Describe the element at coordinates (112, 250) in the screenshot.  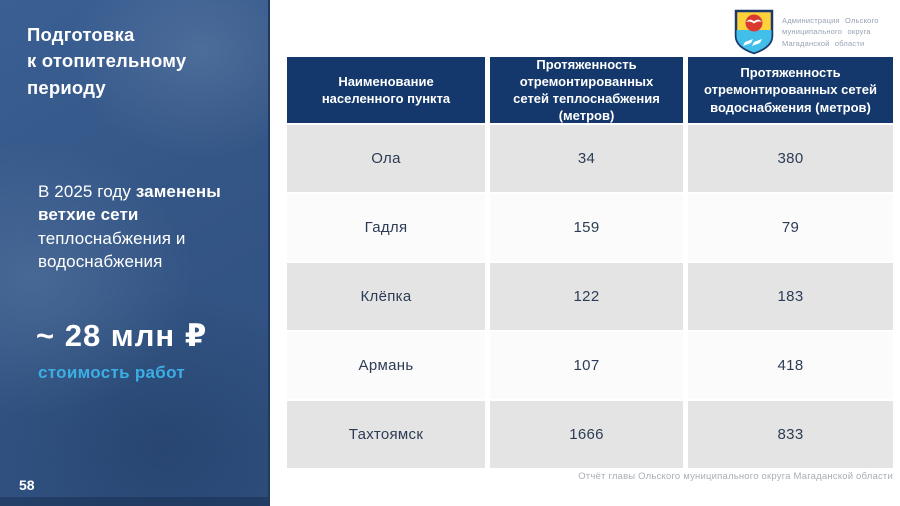
I see `subtitle-rest: теплоснабжения и водоснабжения` at that location.